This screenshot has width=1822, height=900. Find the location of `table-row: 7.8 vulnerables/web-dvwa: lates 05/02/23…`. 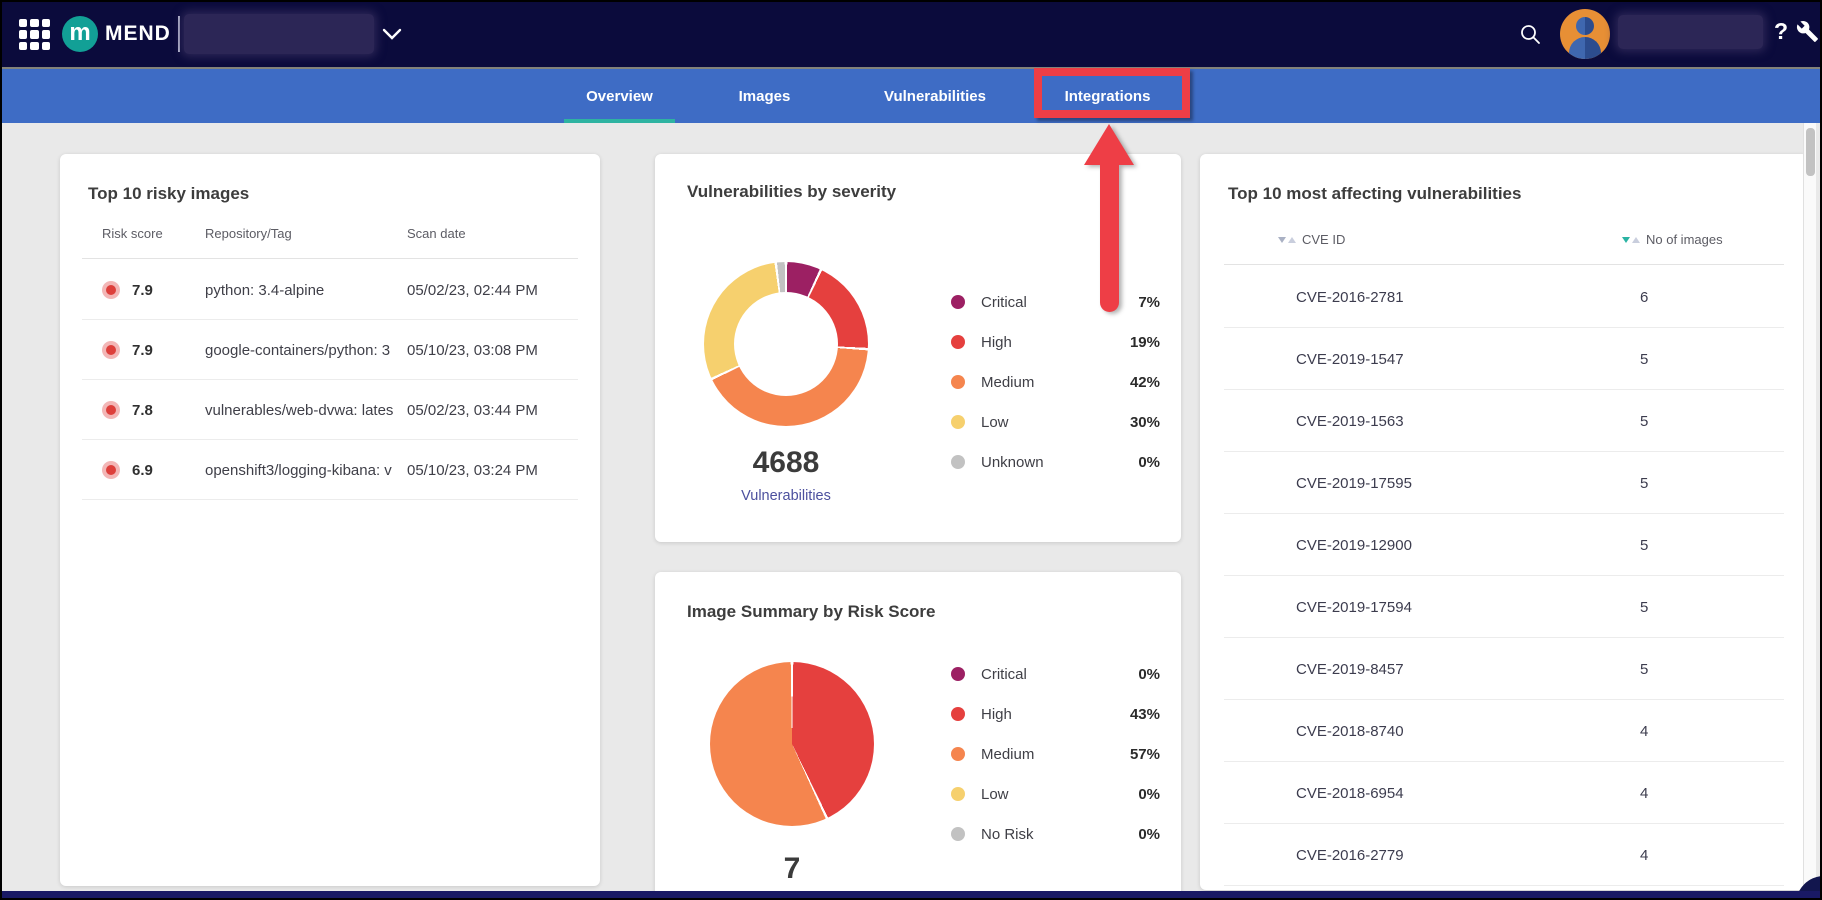

table-row: 7.8 vulnerables/web-dvwa: lates 05/02/23… is located at coordinates (330, 410).